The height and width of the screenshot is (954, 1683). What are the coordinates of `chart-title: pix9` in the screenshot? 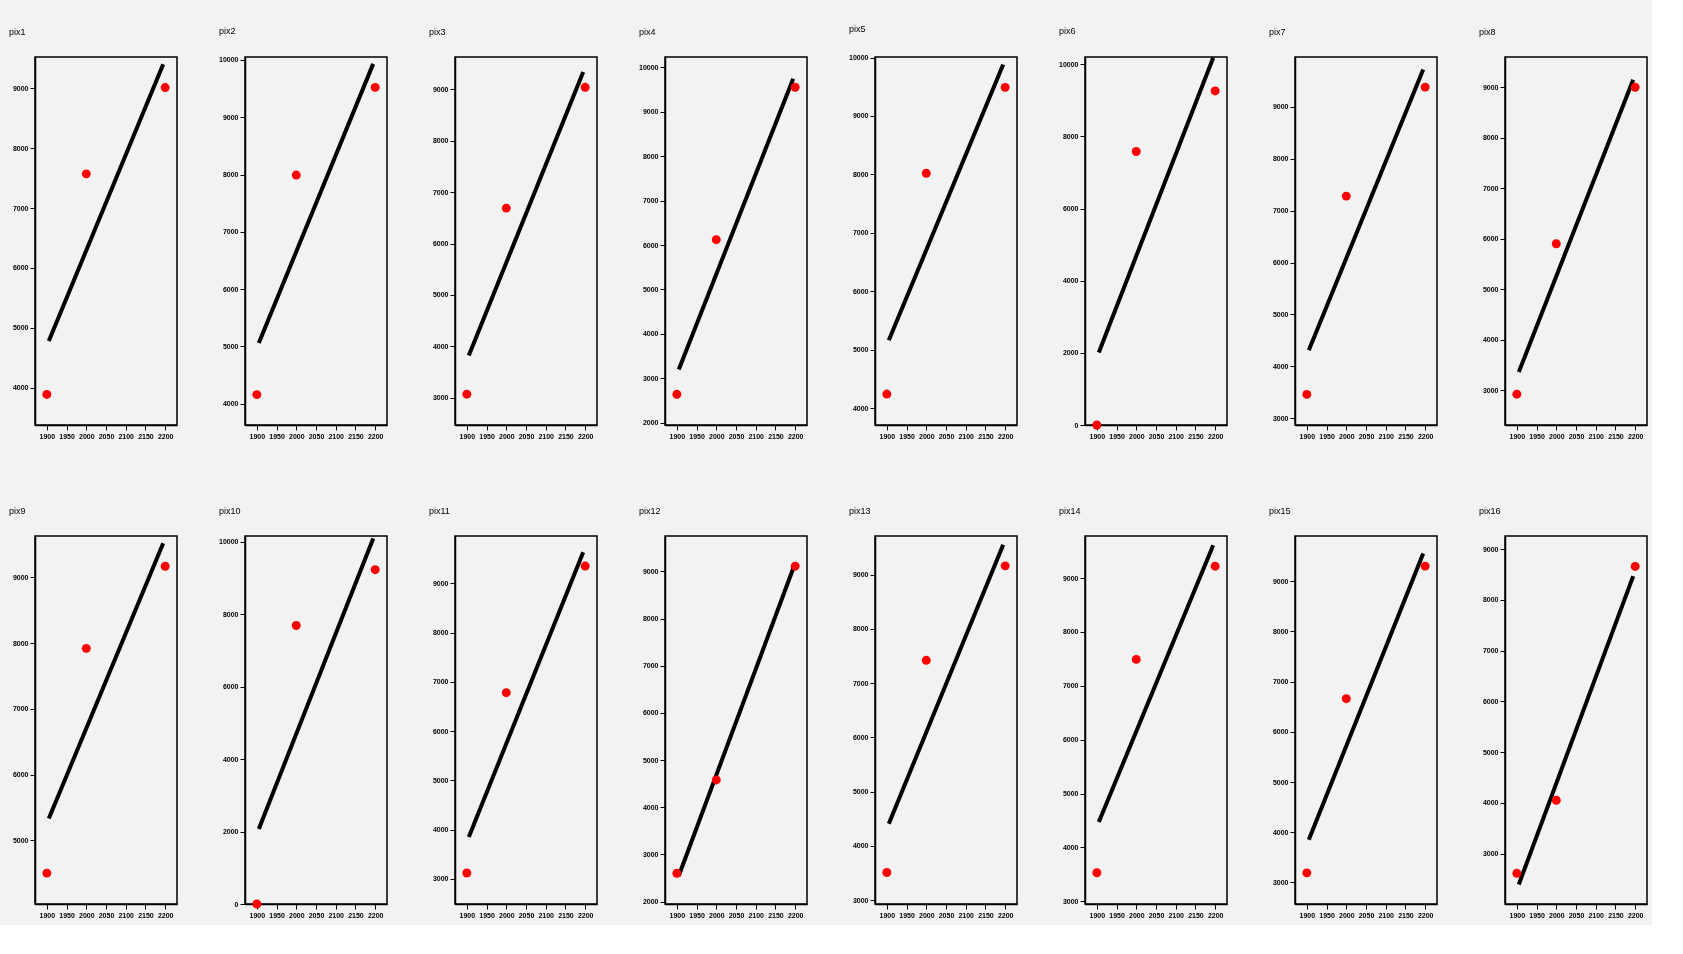 It's located at (17, 511).